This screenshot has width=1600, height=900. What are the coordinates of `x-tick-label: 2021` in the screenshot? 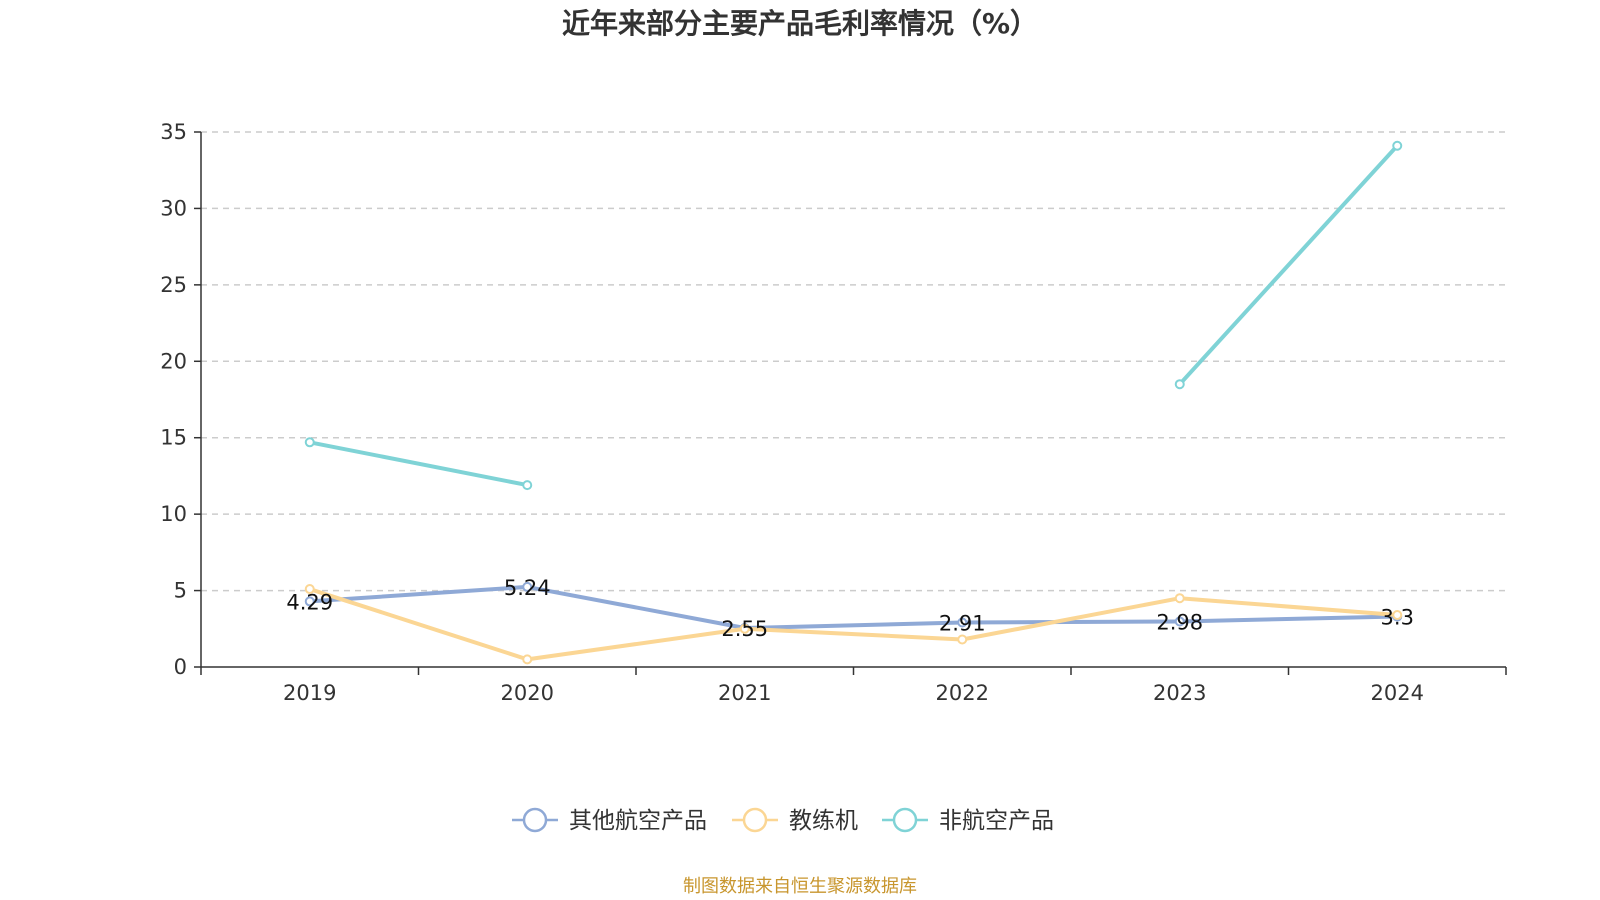 It's located at (744, 693).